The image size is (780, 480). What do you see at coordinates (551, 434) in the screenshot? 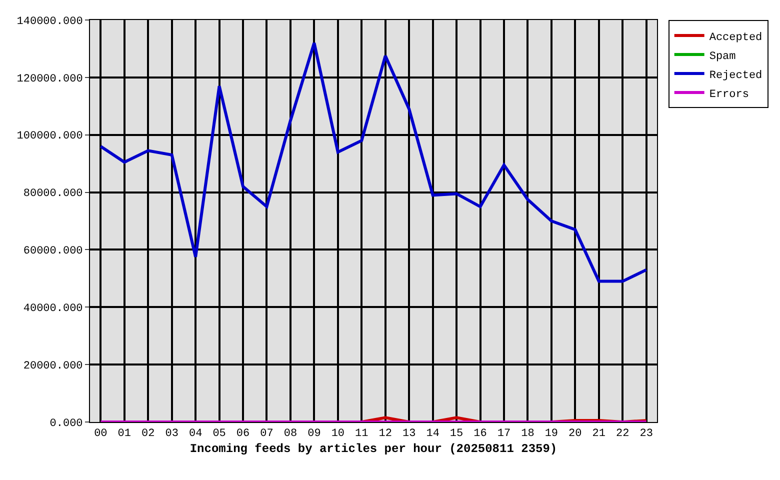
I see `x-tick-label: 19` at bounding box center [551, 434].